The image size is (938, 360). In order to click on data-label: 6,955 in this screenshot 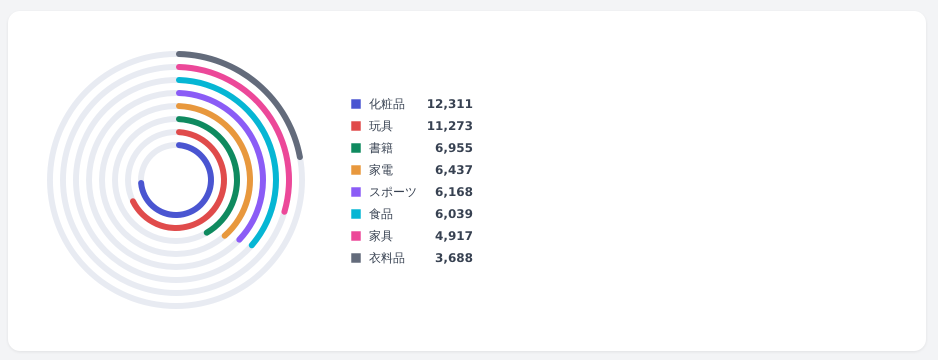, I will do `click(454, 148)`.